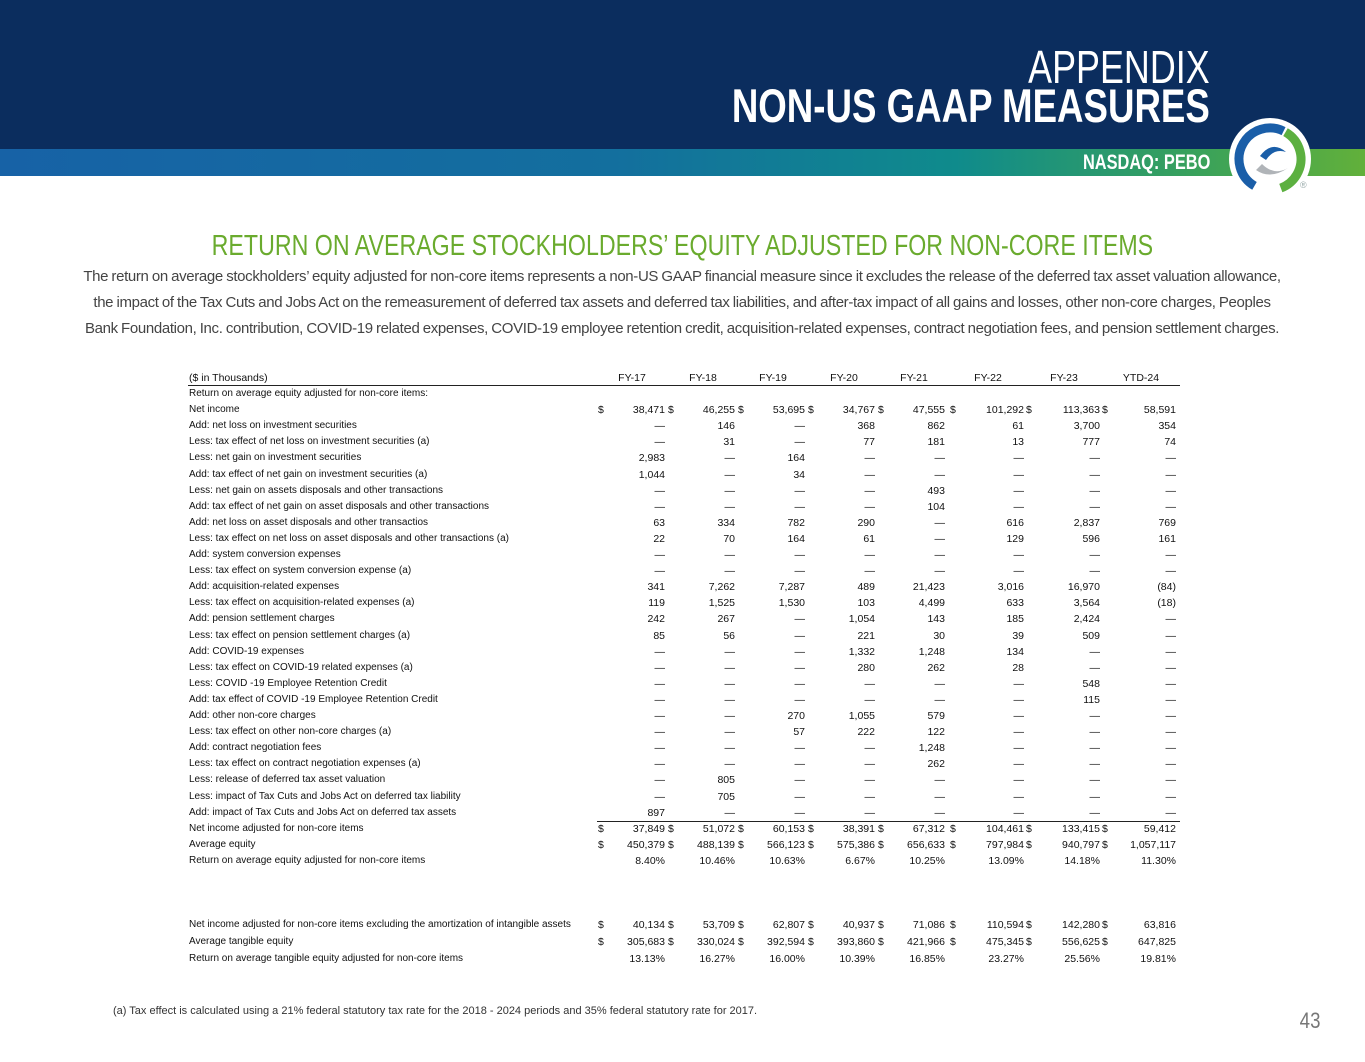  Describe the element at coordinates (1153, 844) in the screenshot. I see `table-cell: 1,057,117` at that location.